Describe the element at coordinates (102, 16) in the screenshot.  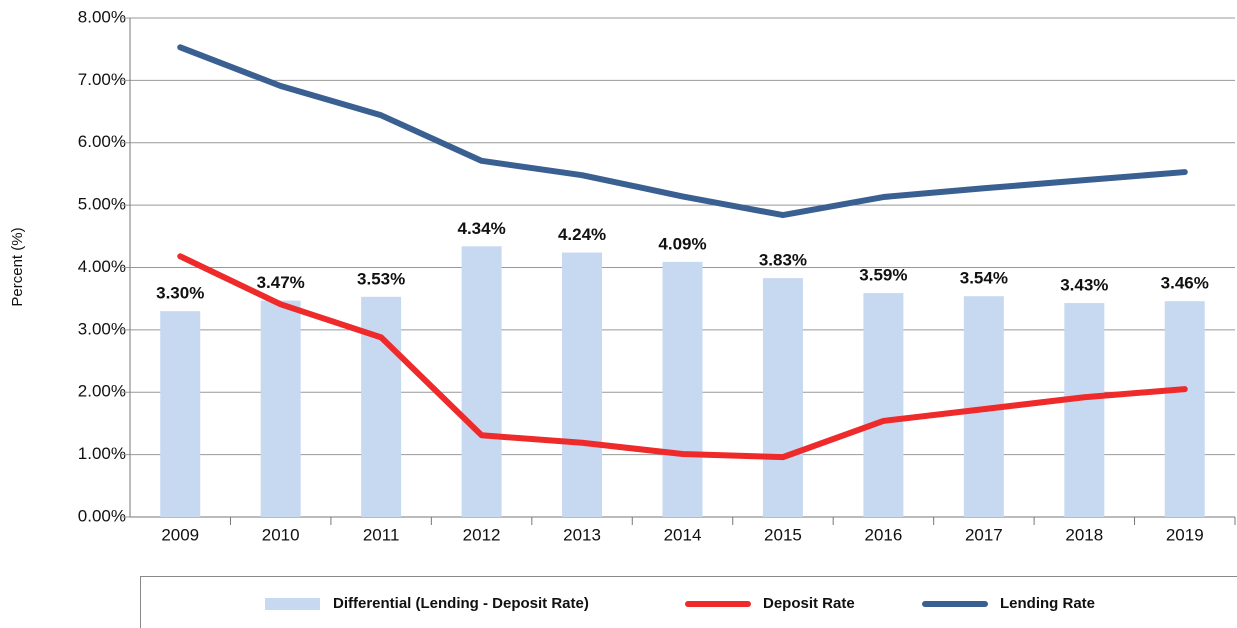
I see `y-tick-label: 8.00%` at that location.